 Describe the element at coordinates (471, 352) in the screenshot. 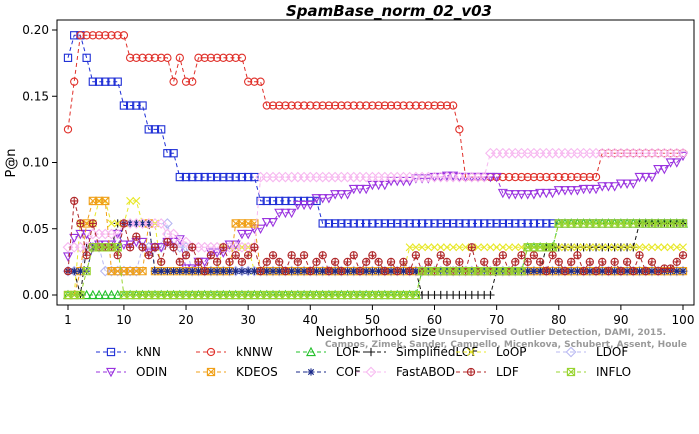

I see `legend-marker-loop` at that location.